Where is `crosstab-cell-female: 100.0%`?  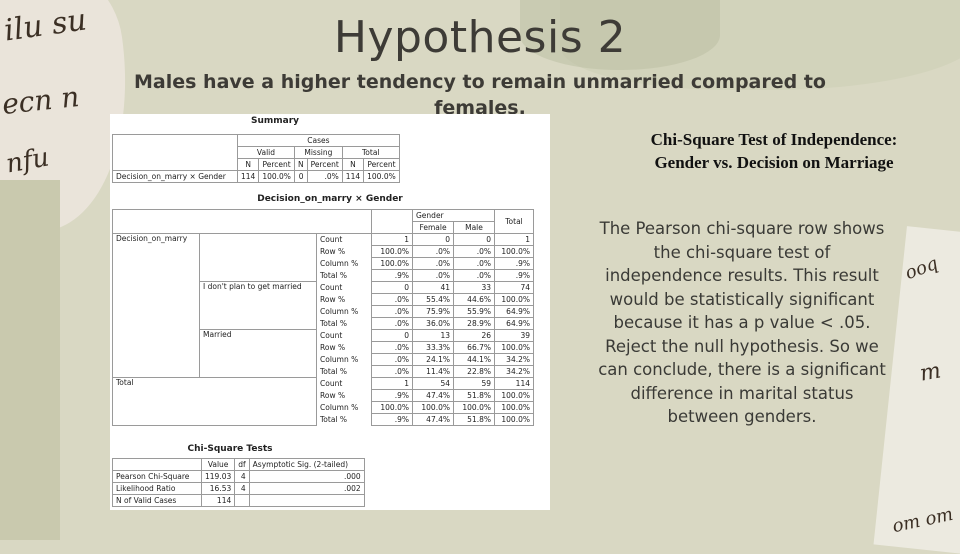
crosstab-cell-female: 100.0% is located at coordinates (433, 407).